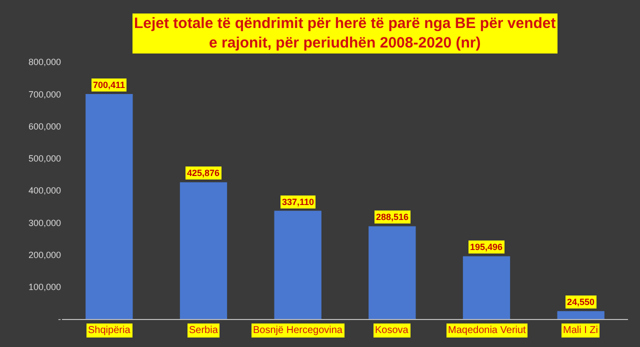 This screenshot has height=347, width=640. Describe the element at coordinates (44, 126) in the screenshot. I see `y-tick-label: 600,000` at that location.